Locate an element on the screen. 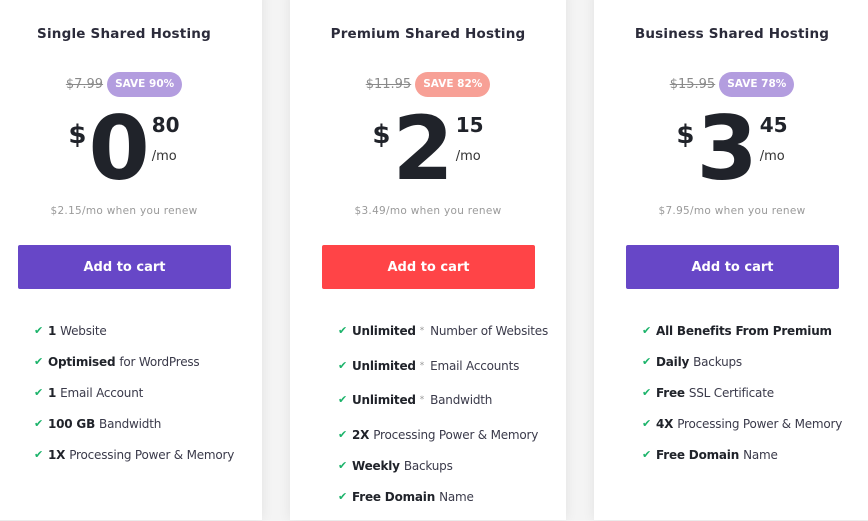  price: $ 0 80 /mo is located at coordinates (131, 149).